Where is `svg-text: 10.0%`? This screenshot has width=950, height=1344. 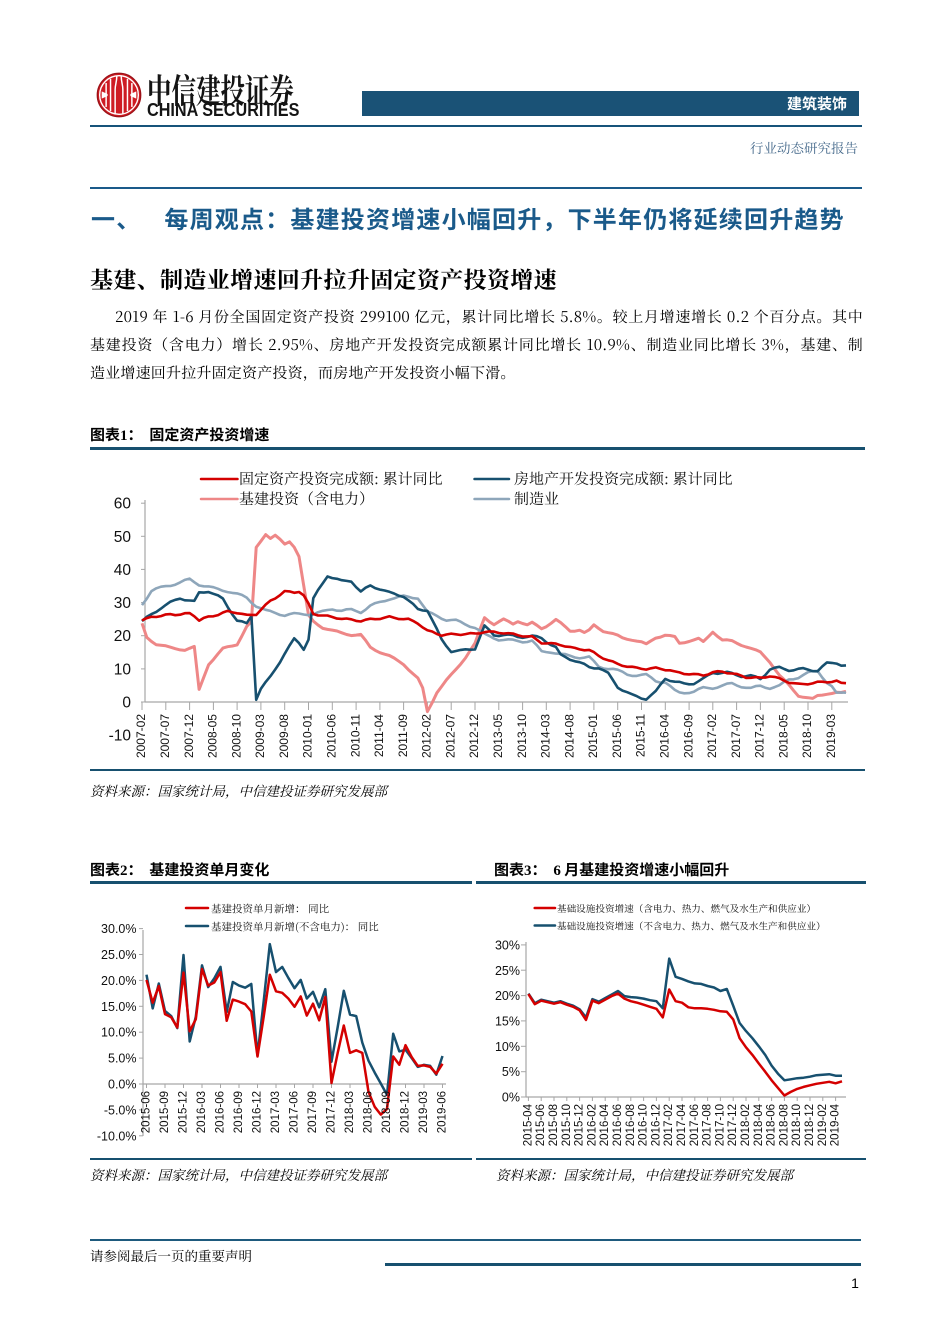
svg-text: 10.0% is located at coordinates (118, 1033).